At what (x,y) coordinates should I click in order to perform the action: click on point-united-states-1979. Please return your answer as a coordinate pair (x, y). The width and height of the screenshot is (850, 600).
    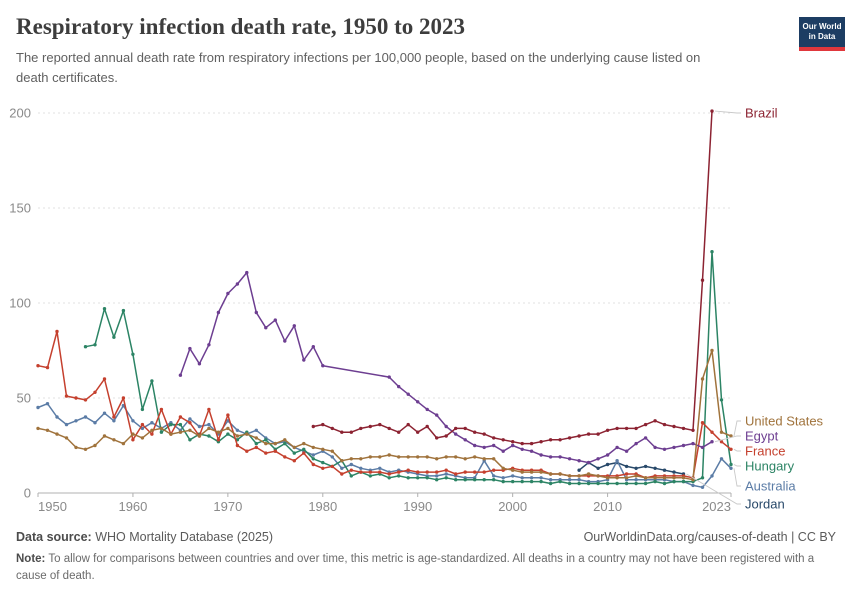
    Looking at the image, I should click on (313, 447).